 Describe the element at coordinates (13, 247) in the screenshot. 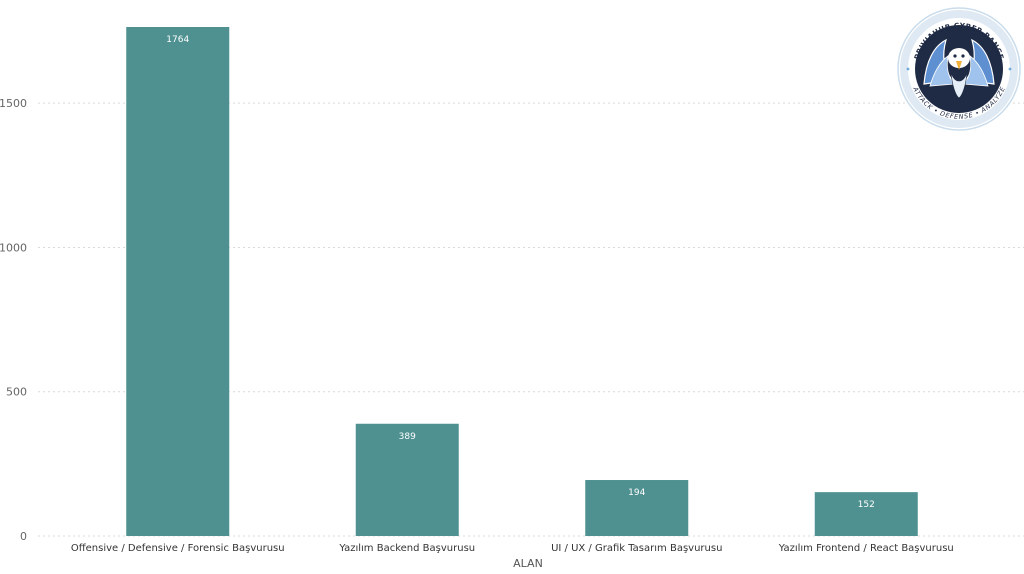

I see `y-tick-label: 1000` at that location.